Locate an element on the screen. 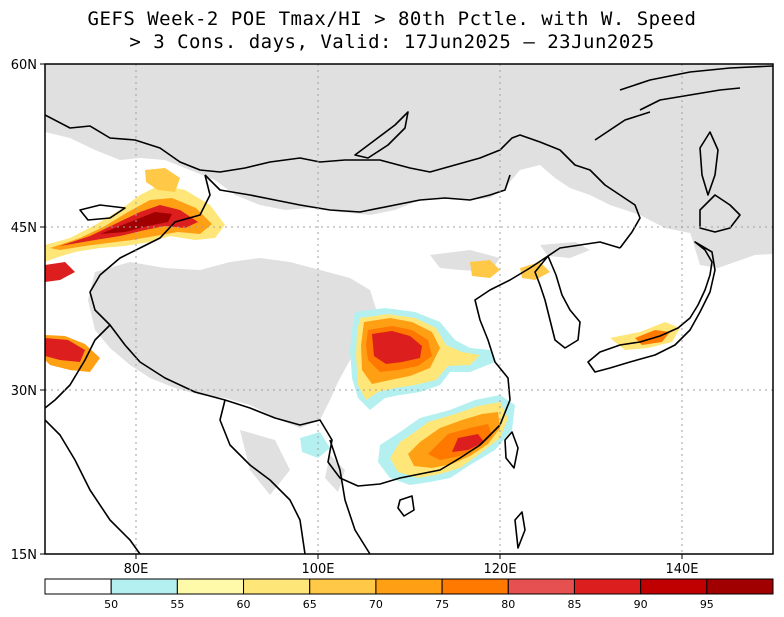 The width and height of the screenshot is (784, 617). lat-label-60n: 60N is located at coordinates (24, 65).